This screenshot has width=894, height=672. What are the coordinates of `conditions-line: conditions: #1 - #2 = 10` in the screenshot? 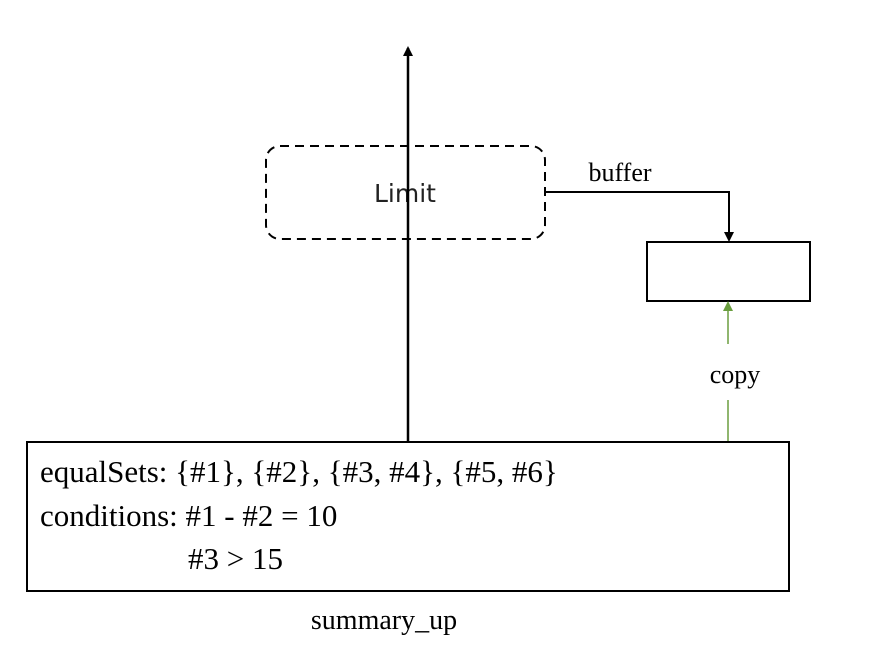 It's located at (188, 515).